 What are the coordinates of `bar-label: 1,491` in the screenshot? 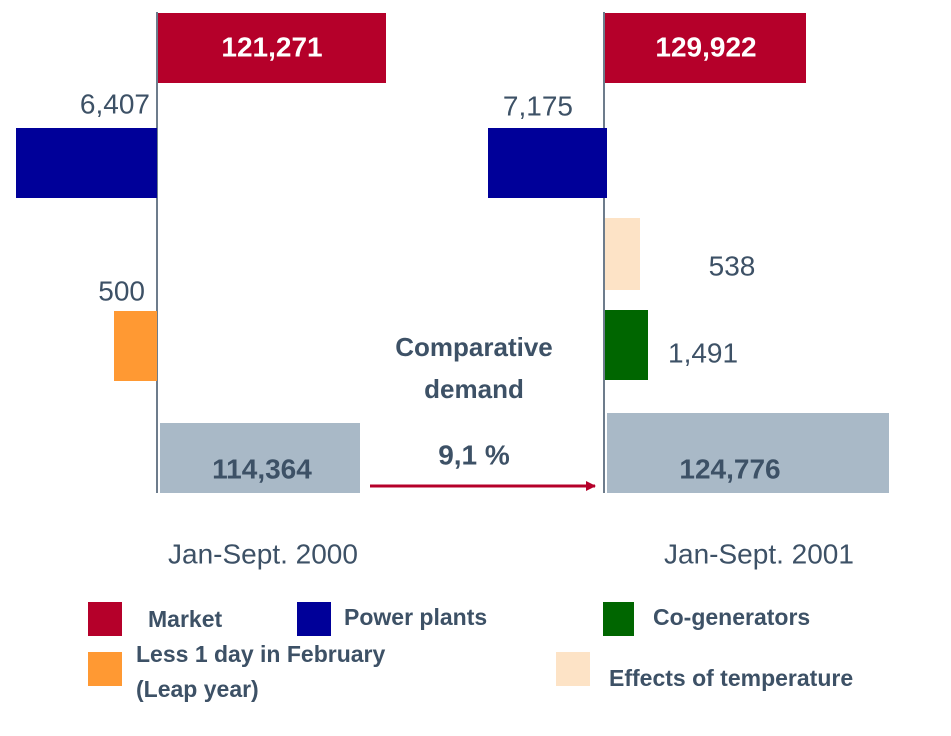 It's located at (703, 352).